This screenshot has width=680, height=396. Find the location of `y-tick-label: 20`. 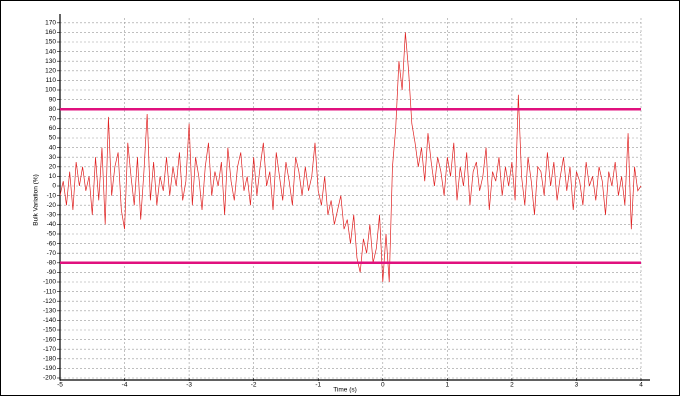

y-tick-label: 20 is located at coordinates (53, 167).